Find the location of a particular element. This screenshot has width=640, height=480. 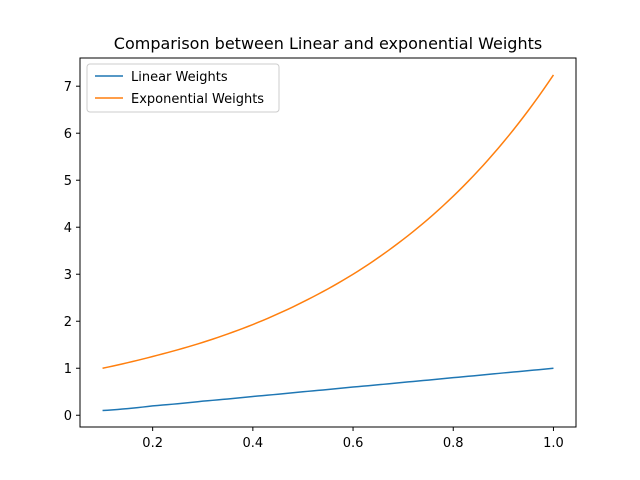

x-tick-label: 0.8 is located at coordinates (453, 443).